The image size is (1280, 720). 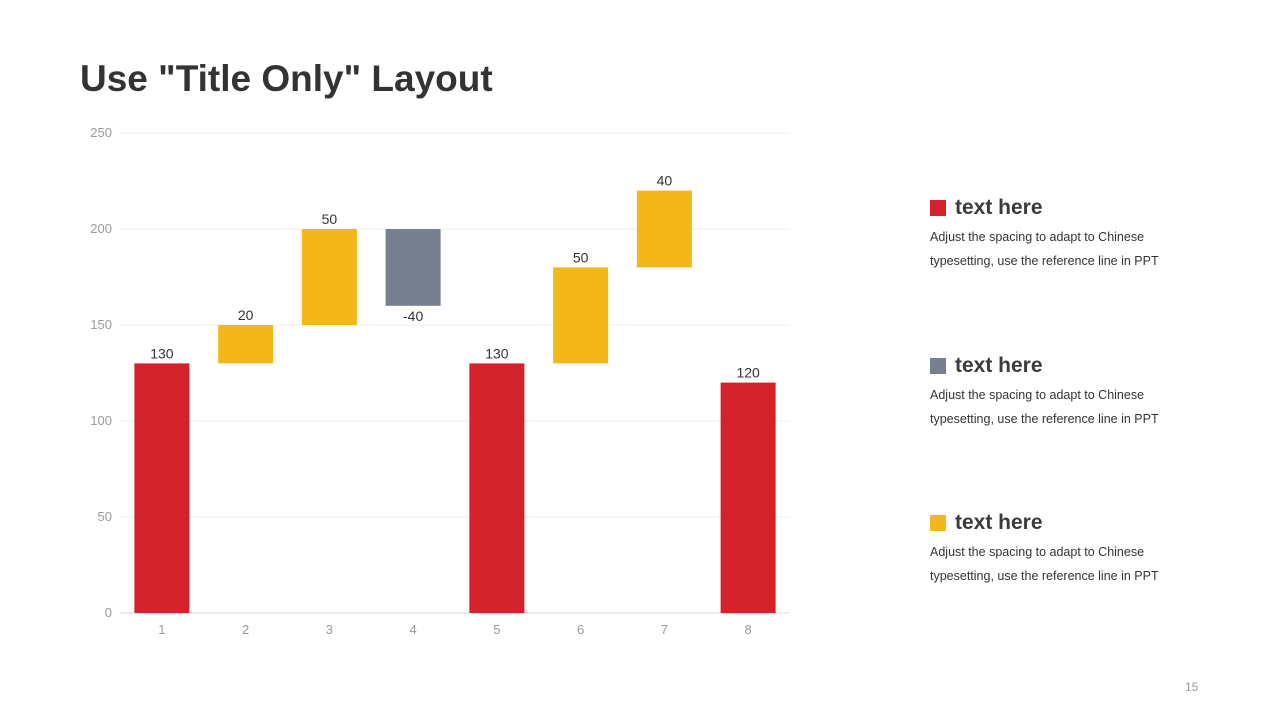 I want to click on x-tick-label: 4, so click(x=413, y=629).